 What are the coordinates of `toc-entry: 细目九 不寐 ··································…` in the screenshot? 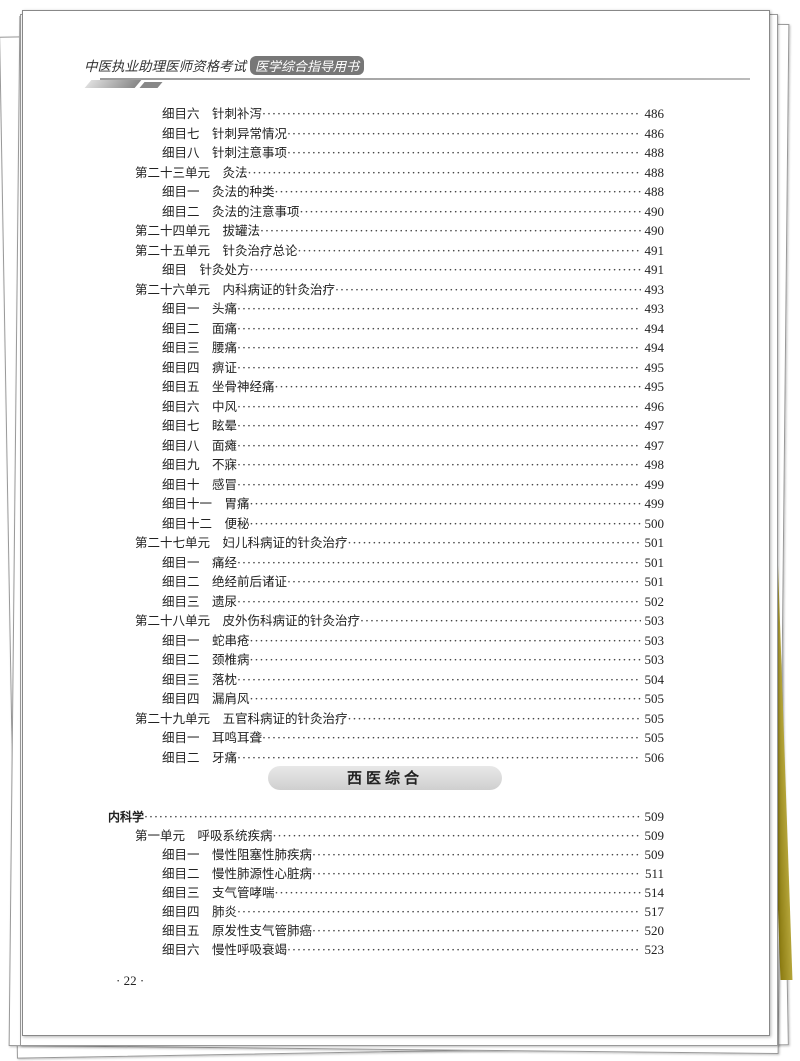 It's located at (413, 464).